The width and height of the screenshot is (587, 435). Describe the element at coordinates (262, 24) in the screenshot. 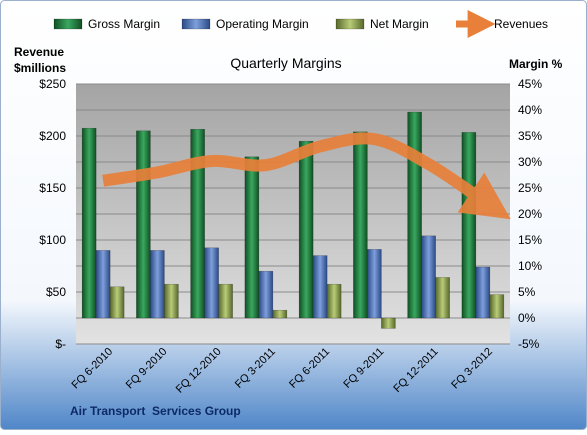

I see `legend-label-operating-margin: Operating Margin` at that location.